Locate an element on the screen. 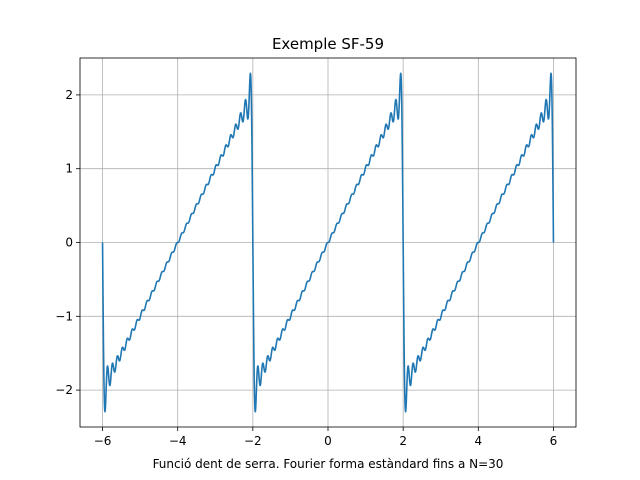 The width and height of the screenshot is (640, 480). chart-title: Exemple SF-59 is located at coordinates (328, 44).